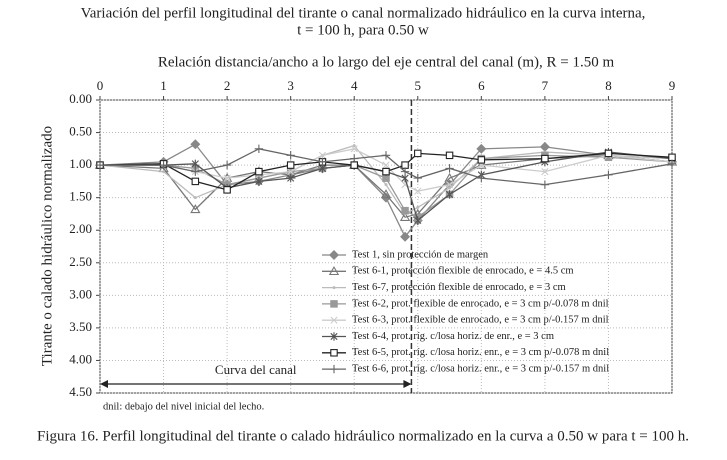  I want to click on x-tick-label: 0, so click(100, 85).